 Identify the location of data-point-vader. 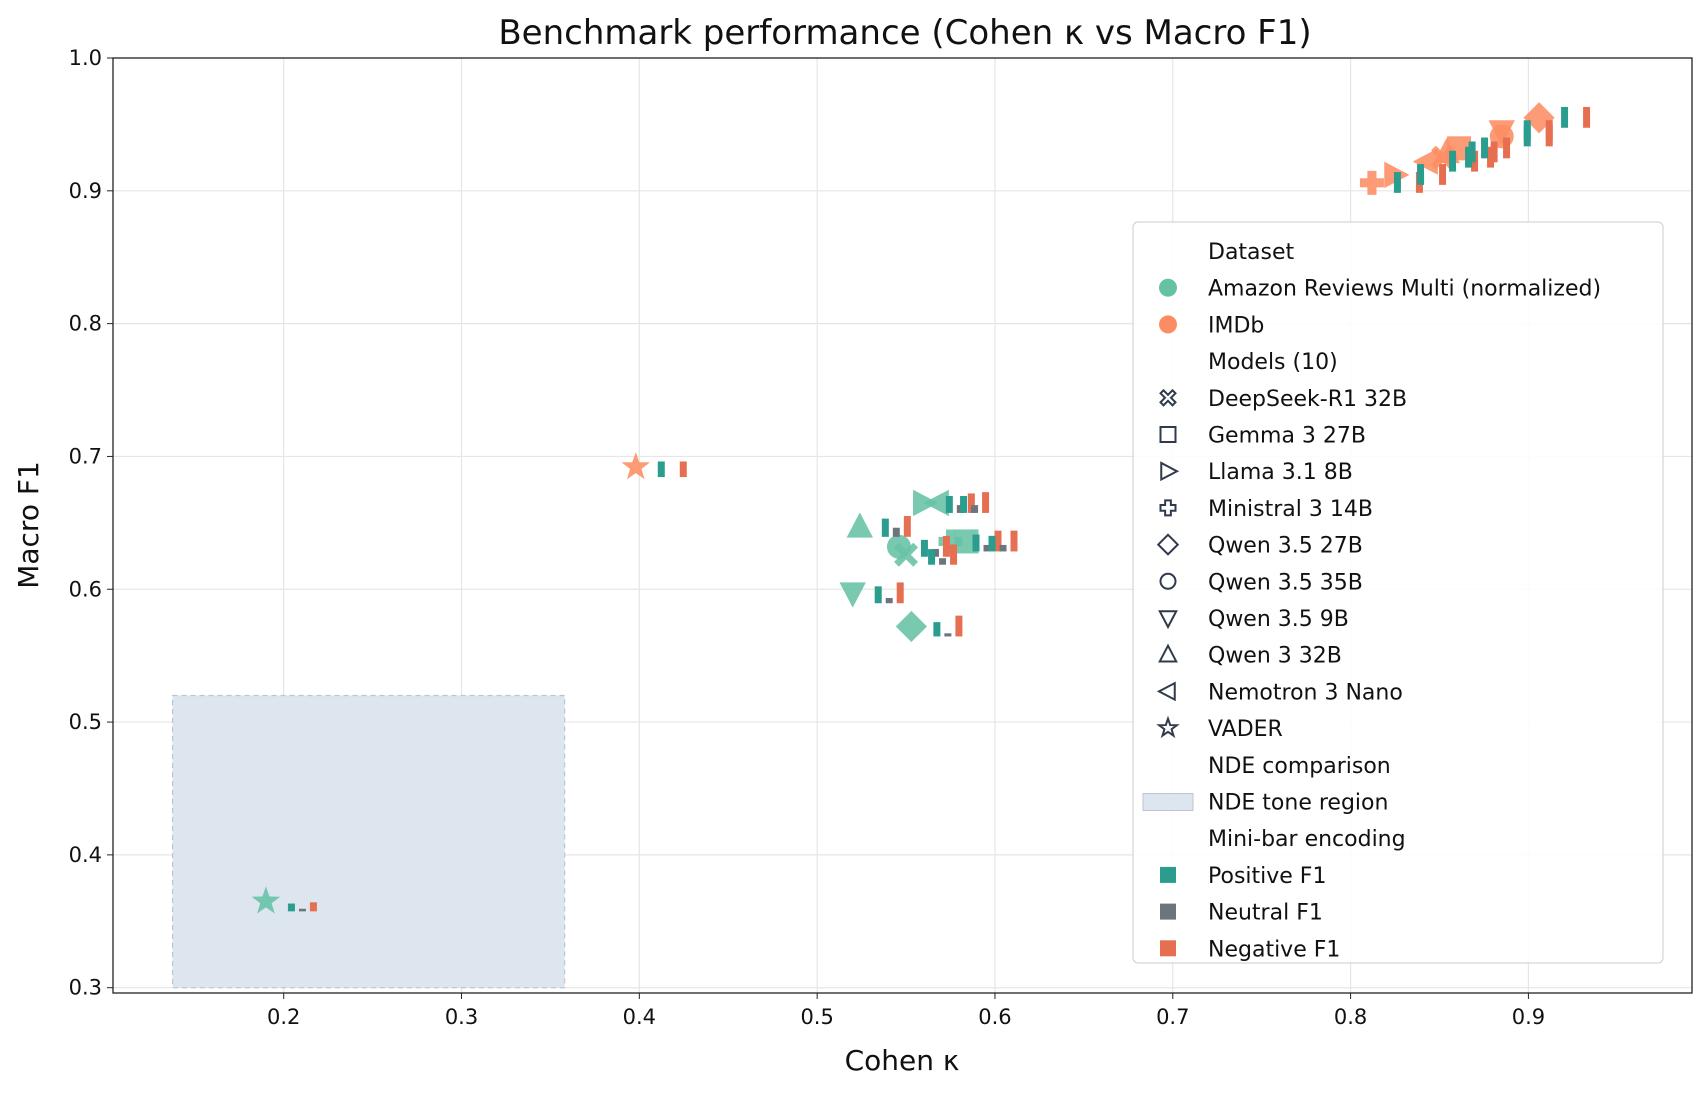
(266, 900).